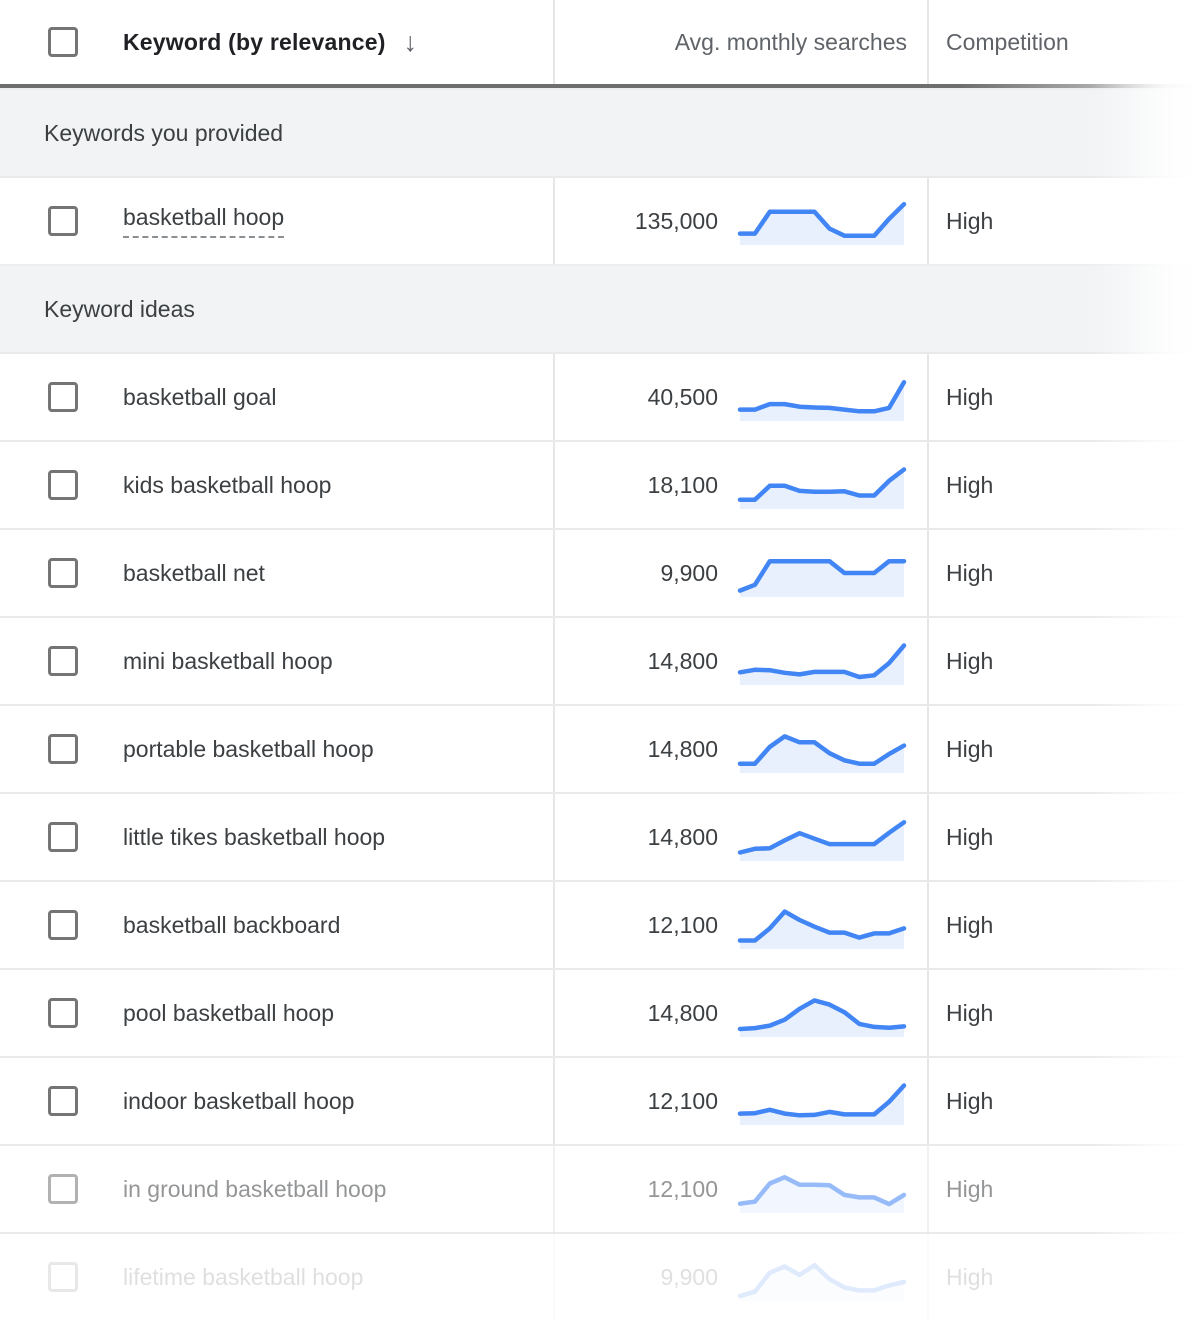 Image resolution: width=1200 pixels, height=1320 pixels. What do you see at coordinates (600, 837) in the screenshot?
I see `keyword-row-content: little tikes basketball hoop 14,800 High` at bounding box center [600, 837].